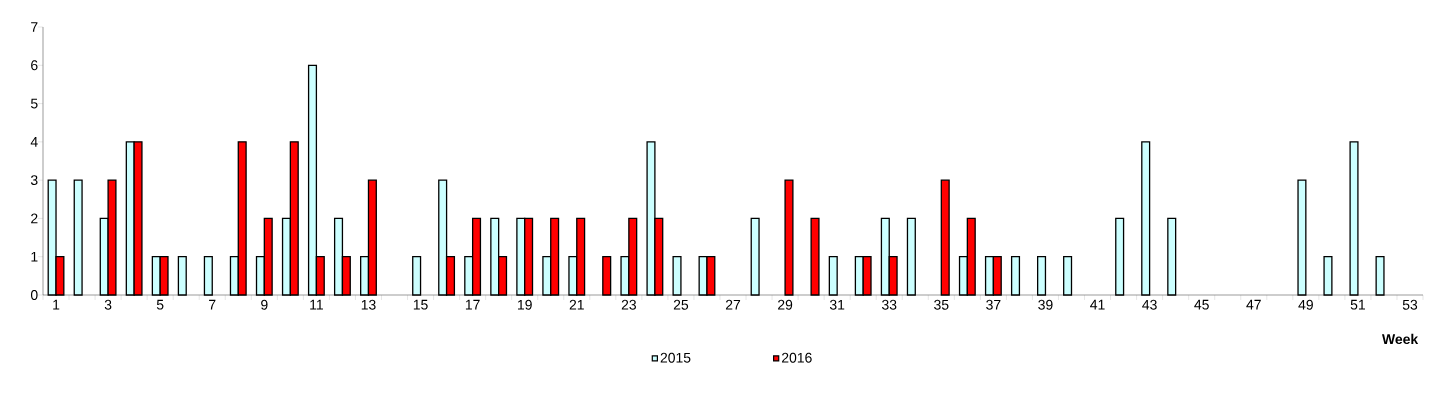 The width and height of the screenshot is (1453, 403). Describe the element at coordinates (264, 304) in the screenshot. I see `x-tick-label: 9` at that location.